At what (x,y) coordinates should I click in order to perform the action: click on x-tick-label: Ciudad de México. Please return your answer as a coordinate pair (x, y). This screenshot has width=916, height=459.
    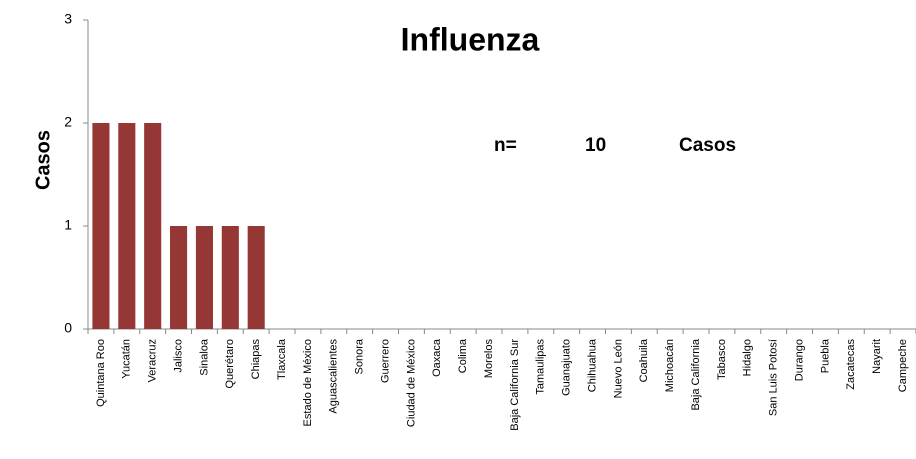
    Looking at the image, I should click on (411, 383).